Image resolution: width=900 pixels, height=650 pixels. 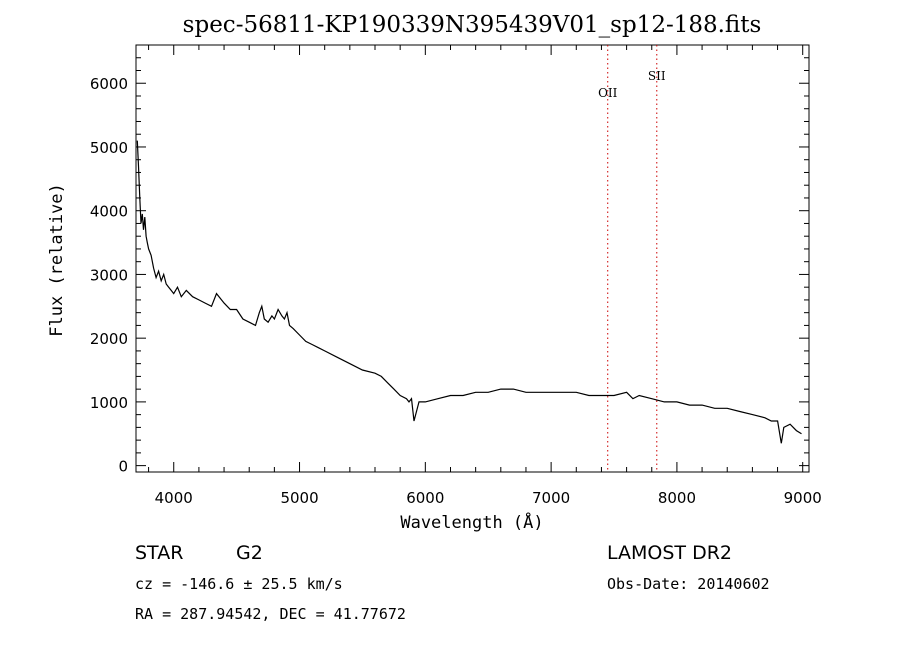 What do you see at coordinates (109, 148) in the screenshot?
I see `y-tick-label: 5000` at bounding box center [109, 148].